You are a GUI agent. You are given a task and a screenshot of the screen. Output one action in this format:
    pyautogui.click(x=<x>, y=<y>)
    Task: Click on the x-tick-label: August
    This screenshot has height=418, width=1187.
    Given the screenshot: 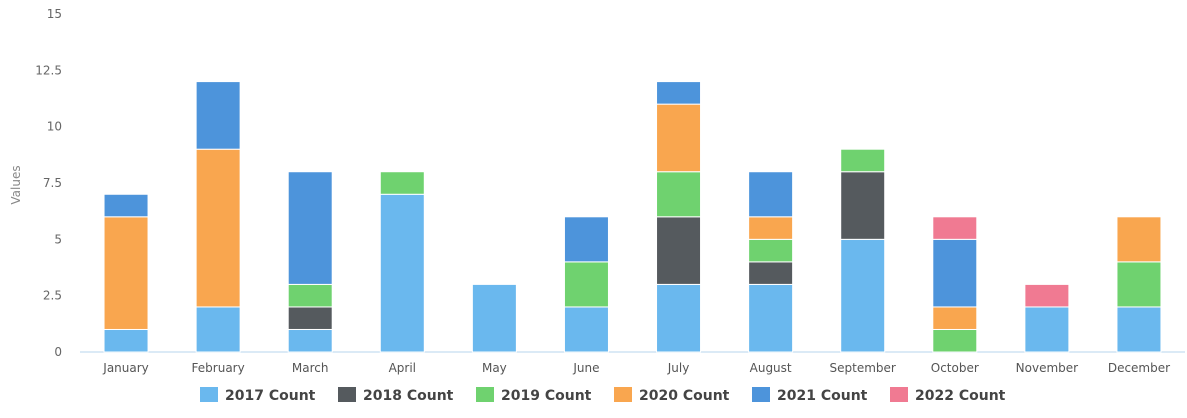 What is the action you would take?
    pyautogui.click(x=771, y=368)
    